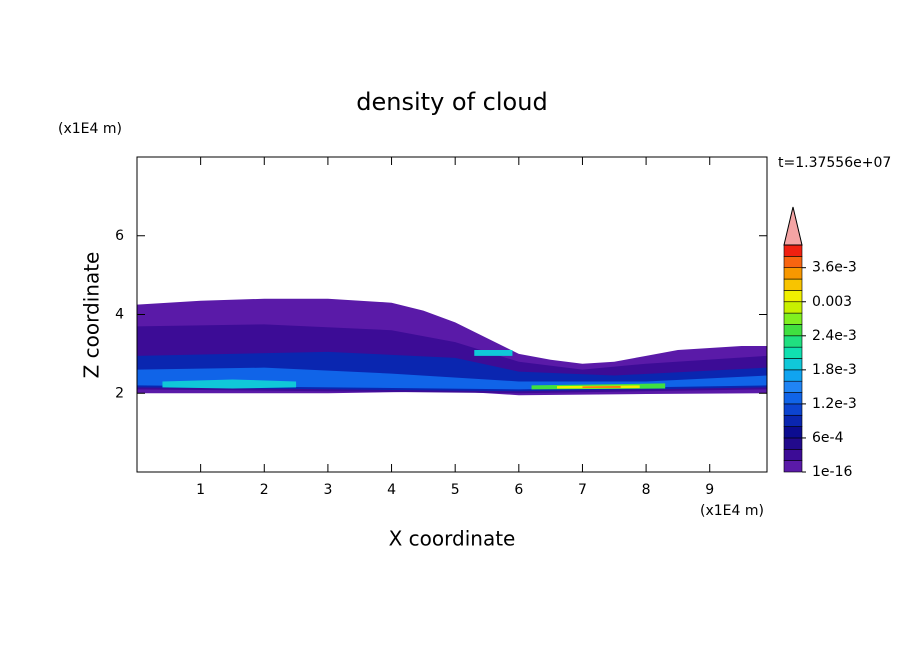  What do you see at coordinates (452, 539) in the screenshot?
I see `x-axis-label: X coordinate` at bounding box center [452, 539].